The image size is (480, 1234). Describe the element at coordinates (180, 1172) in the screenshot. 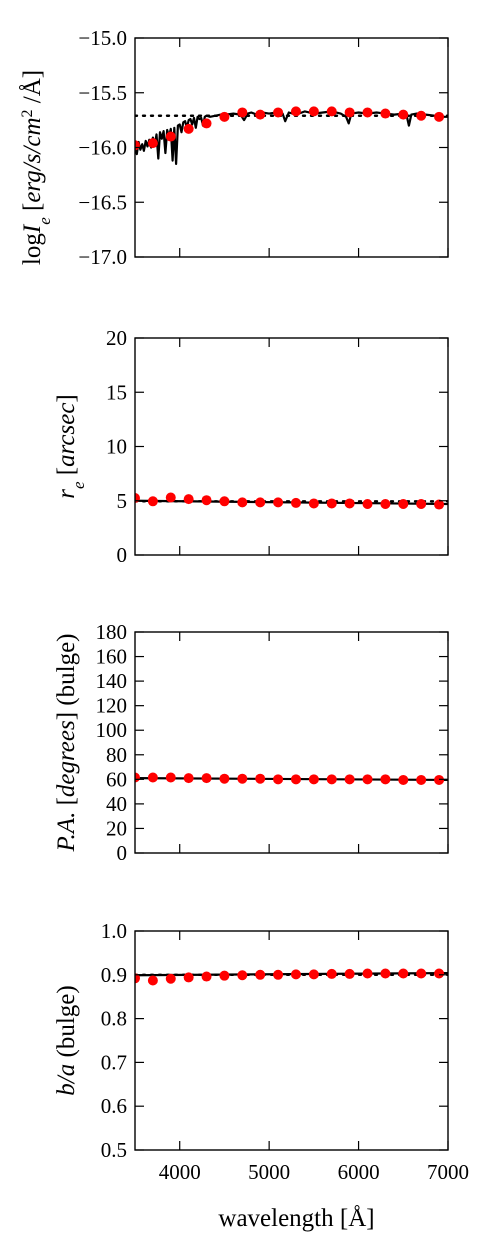

I see `x-tick-label: 4000` at that location.